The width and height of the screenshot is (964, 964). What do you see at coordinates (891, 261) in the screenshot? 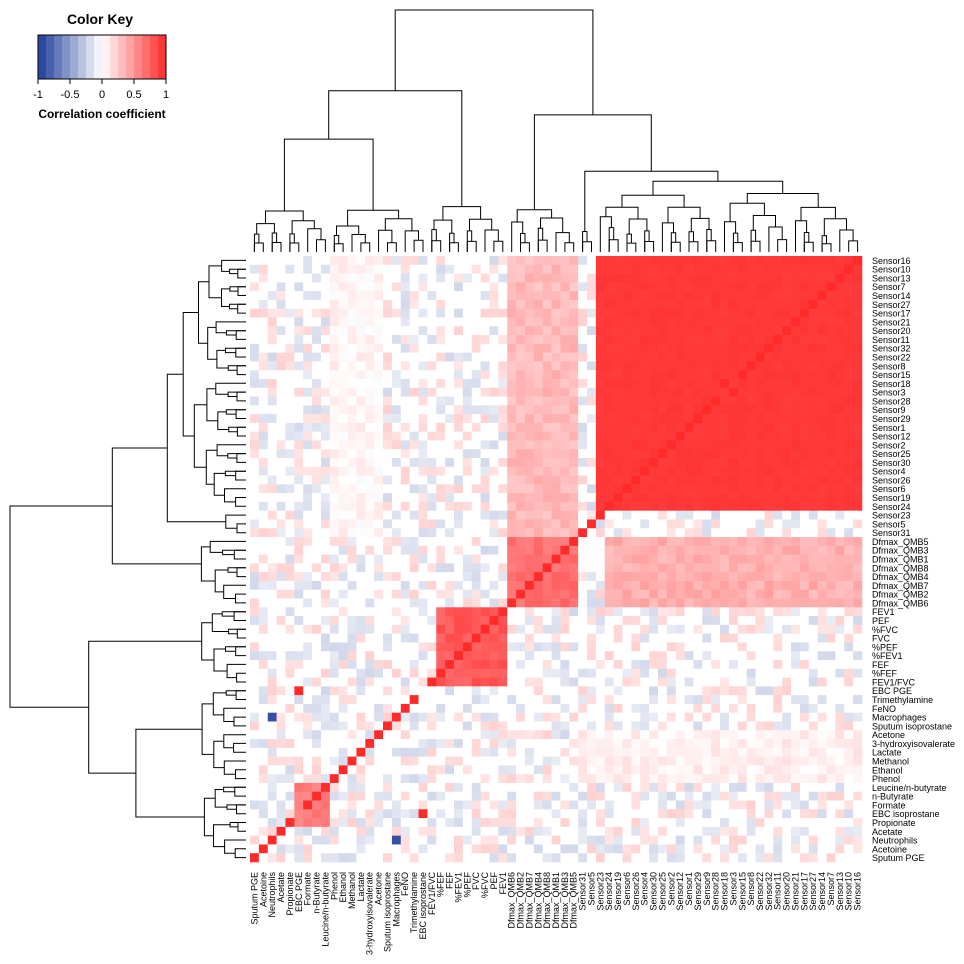
I see `row-label: Sensor16` at bounding box center [891, 261].